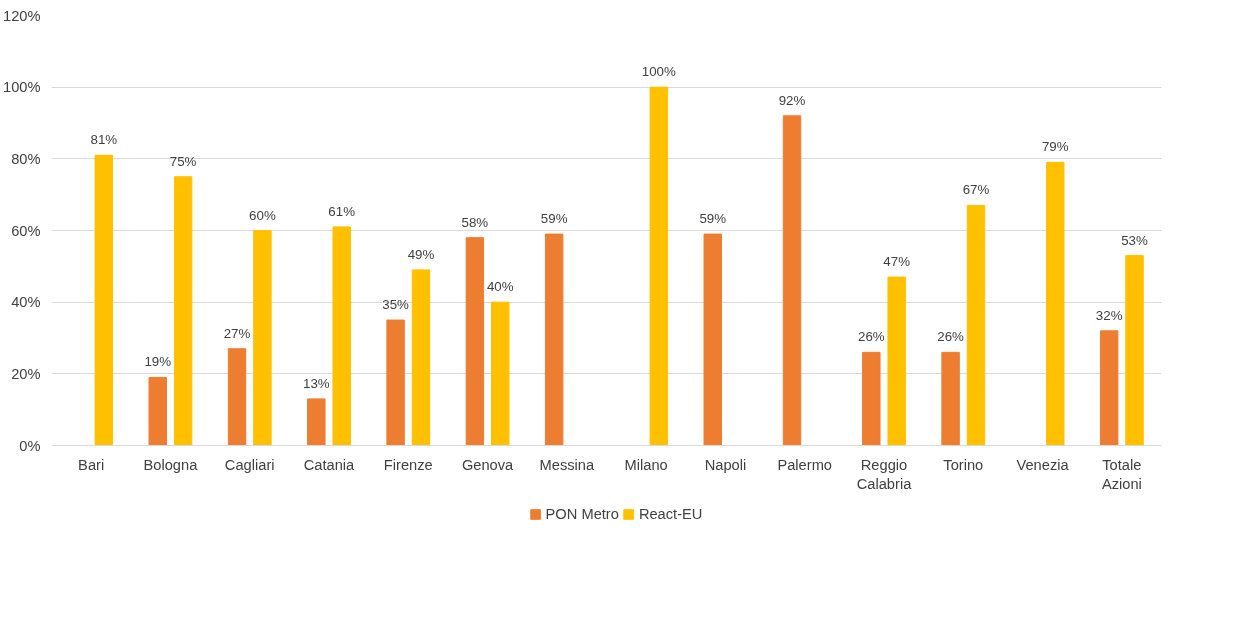 The height and width of the screenshot is (620, 1250). What do you see at coordinates (421, 254) in the screenshot?
I see `data-label: 49%` at bounding box center [421, 254].